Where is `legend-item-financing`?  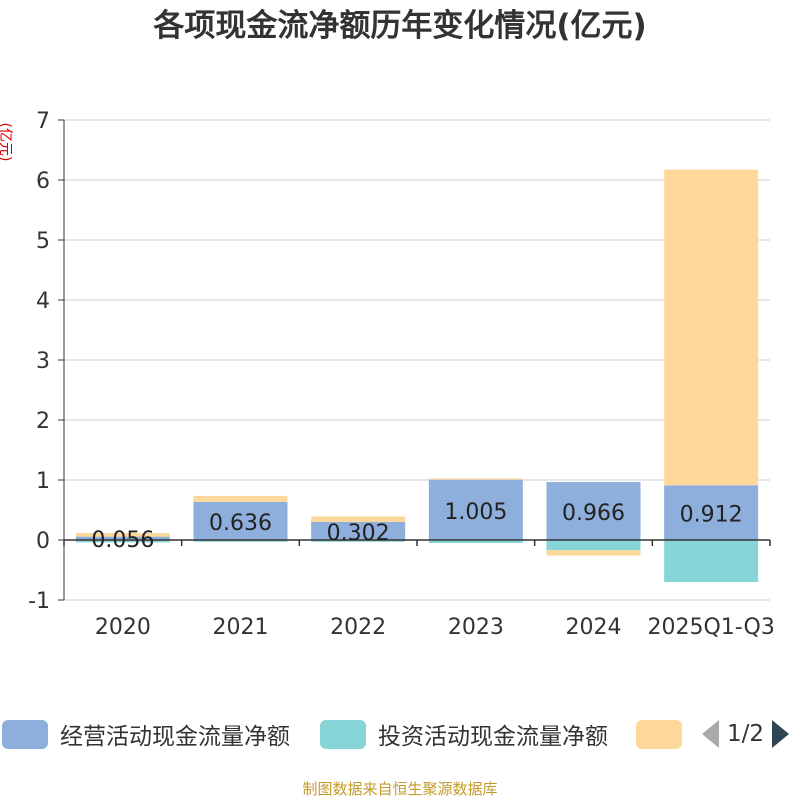 legend-item-financing is located at coordinates (659, 734).